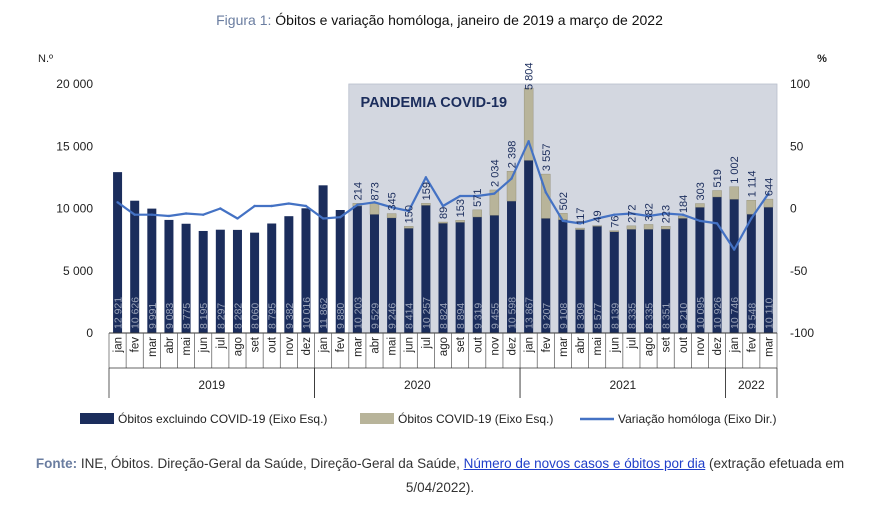 Image resolution: width=879 pixels, height=508 pixels. What do you see at coordinates (244, 20) in the screenshot?
I see `figure-title-lead: Figura 1:` at bounding box center [244, 20].